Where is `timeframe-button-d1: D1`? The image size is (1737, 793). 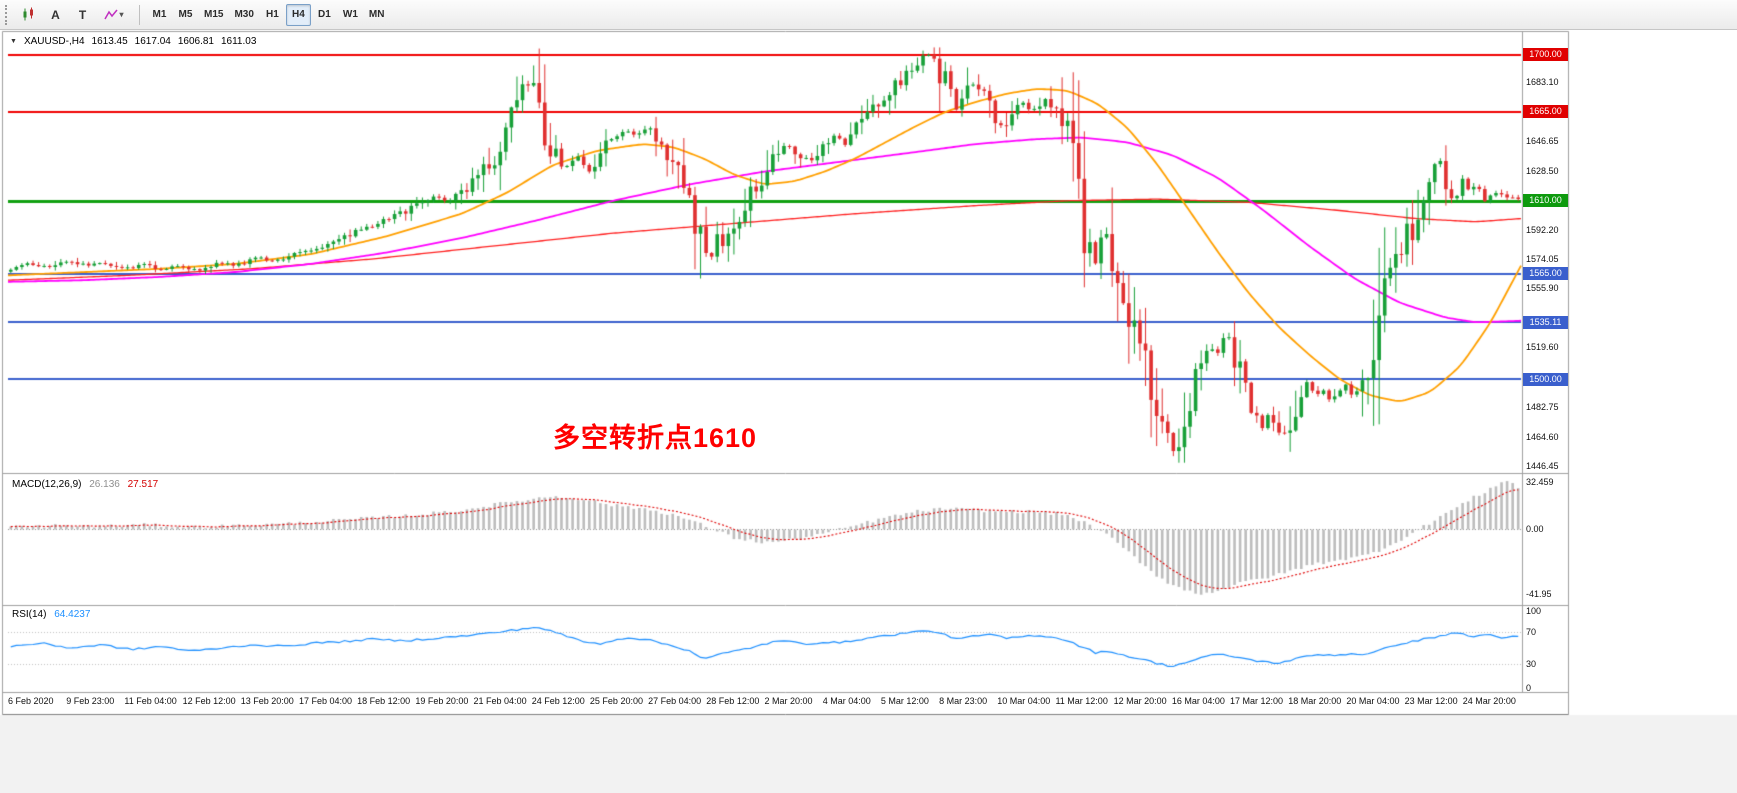
timeframe-button-d1: D1 is located at coordinates (324, 15).